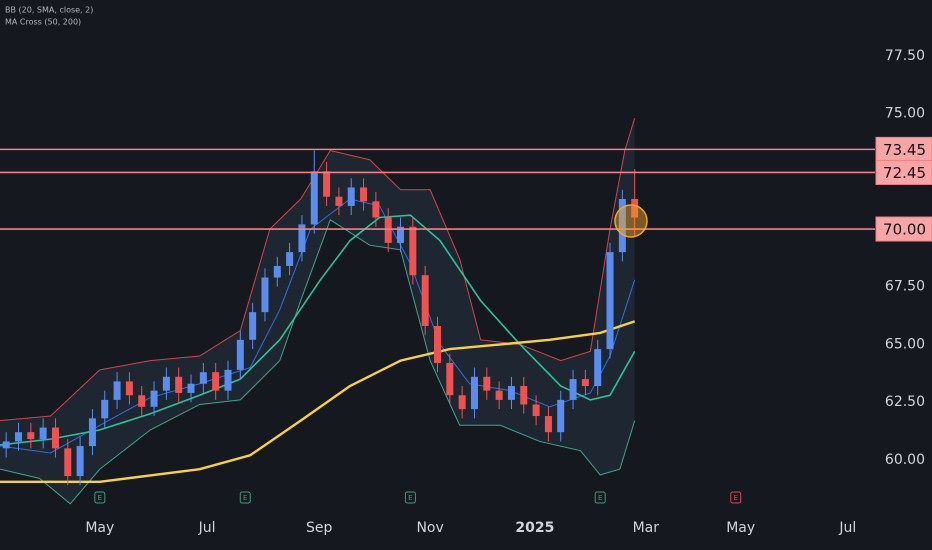  What do you see at coordinates (631, 221) in the screenshot?
I see `highlight-circle` at bounding box center [631, 221].